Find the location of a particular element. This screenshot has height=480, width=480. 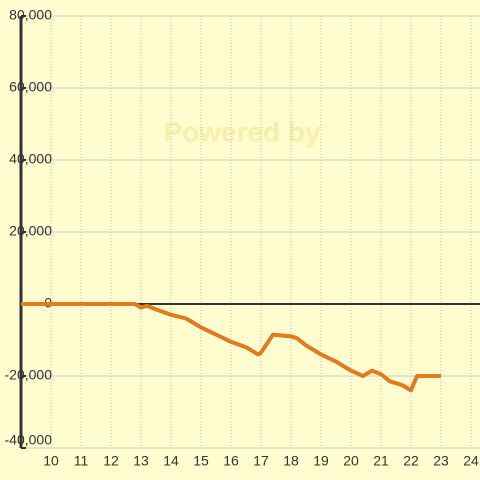

x-tick-label: 10 is located at coordinates (51, 461).